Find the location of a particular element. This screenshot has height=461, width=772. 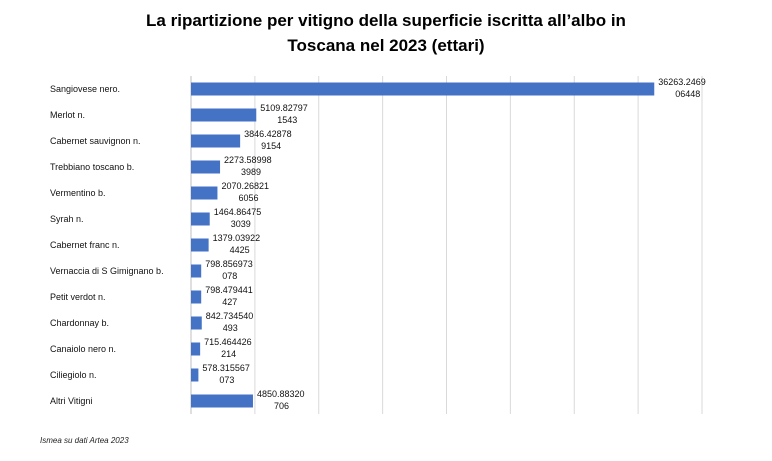

category-label: Syrah n. is located at coordinates (67, 219).